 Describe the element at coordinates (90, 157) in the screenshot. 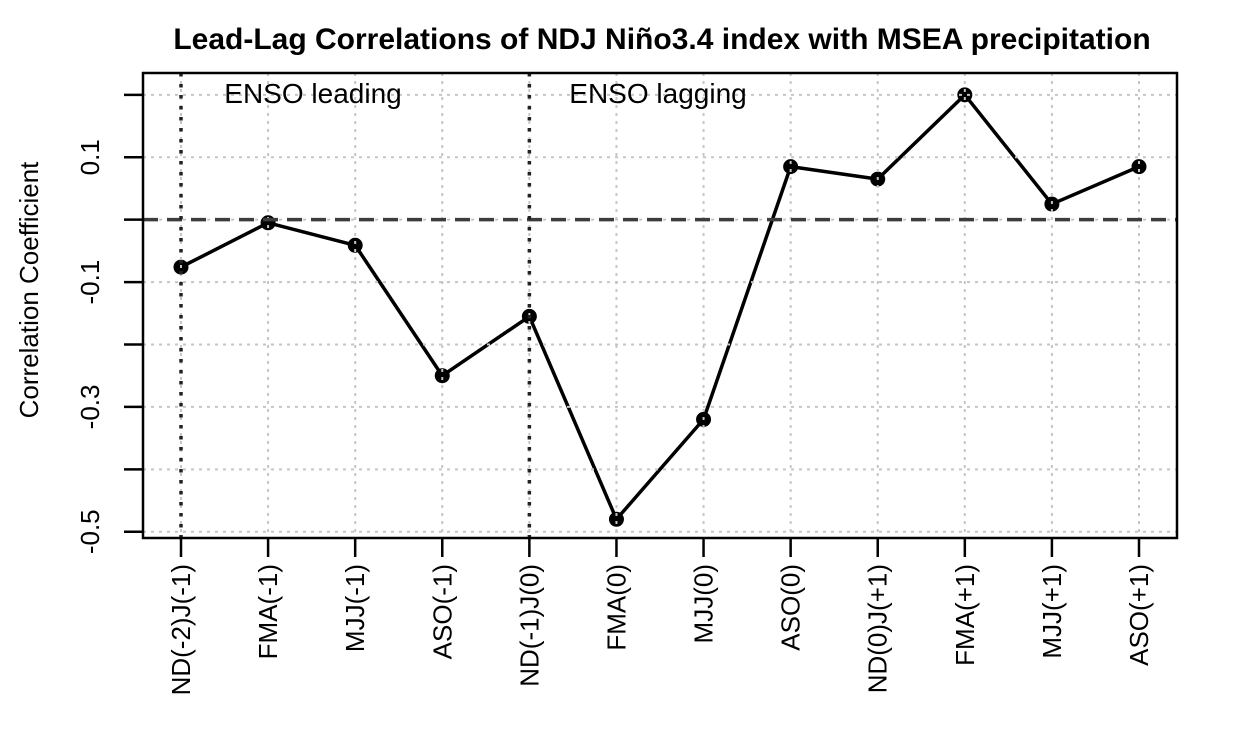

I see `y-tick-label: 0.1` at that location.